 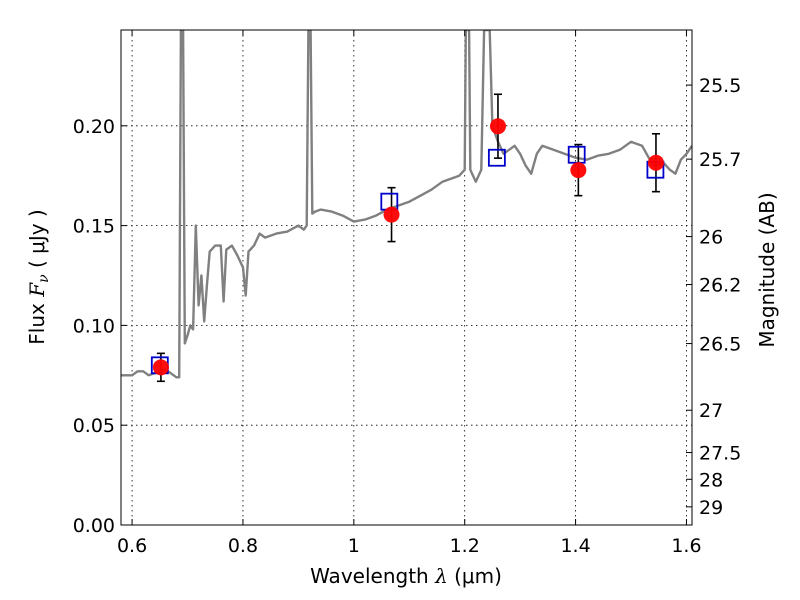 What do you see at coordinates (767, 269) in the screenshot?
I see `y2-axis-label: Magnitude (AB)` at bounding box center [767, 269].